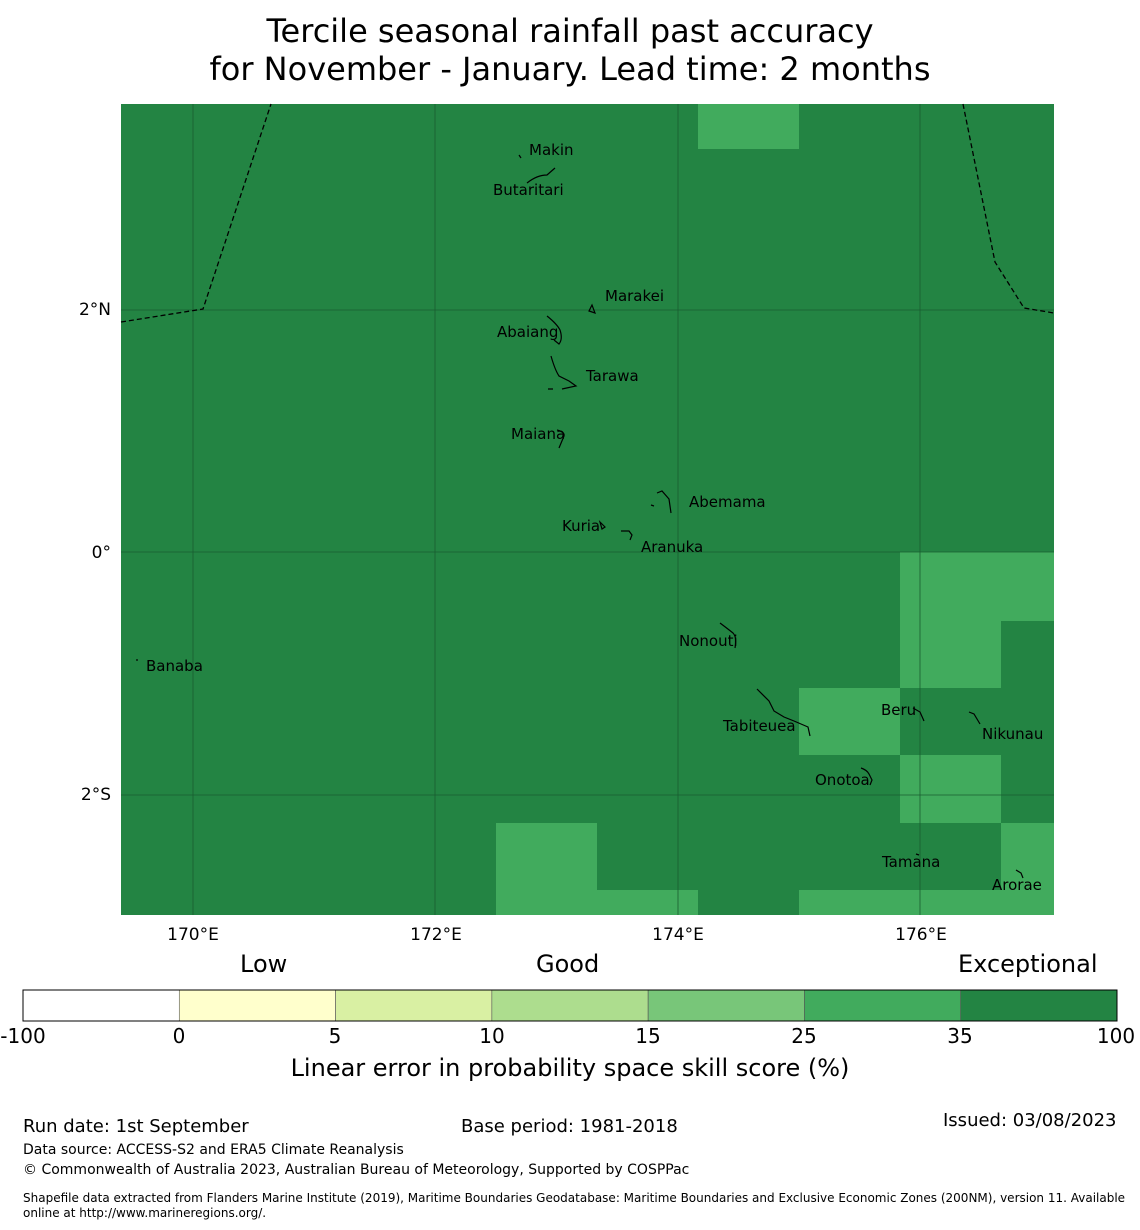 The image size is (1140, 1230). Describe the element at coordinates (528, 190) in the screenshot. I see `island-label-butaritari: Butaritari` at that location.